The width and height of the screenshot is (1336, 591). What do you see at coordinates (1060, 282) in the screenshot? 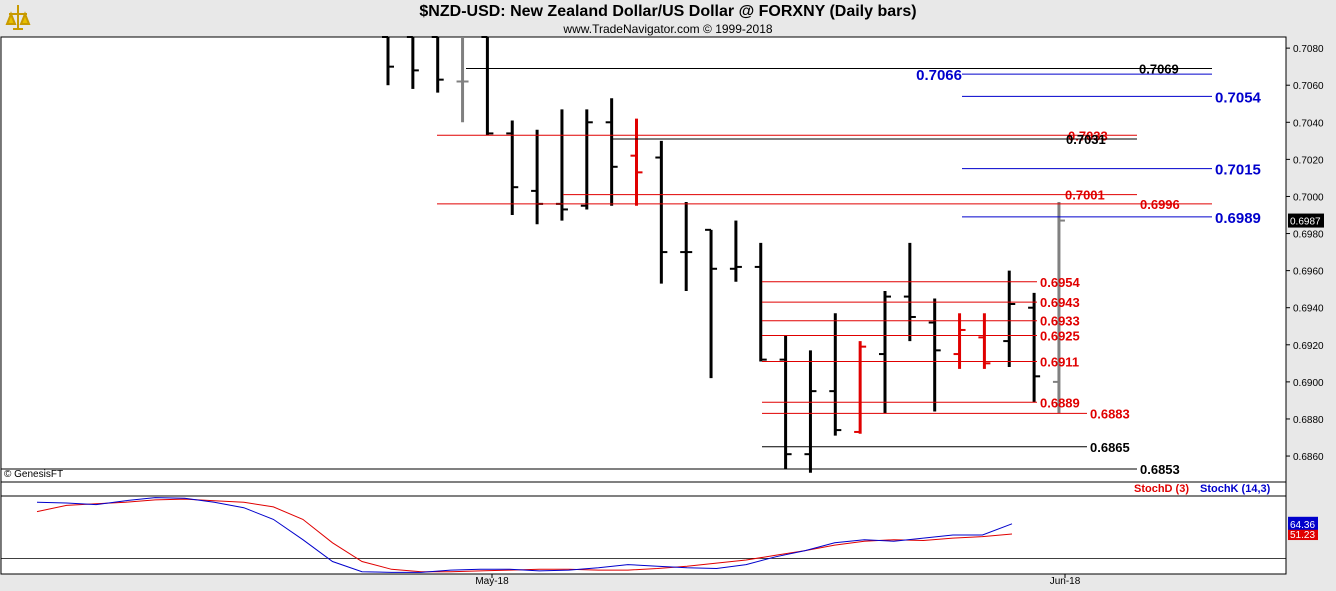
I see `level-label: 0.6954` at bounding box center [1060, 282].